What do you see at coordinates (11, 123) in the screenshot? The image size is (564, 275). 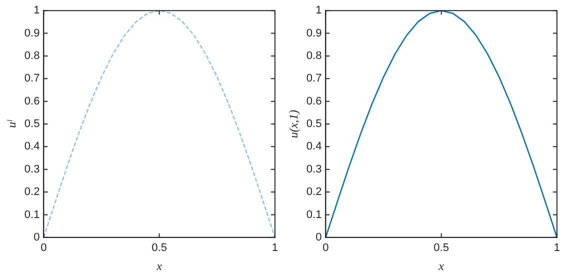 I see `y-axis-title: uˡ` at bounding box center [11, 123].